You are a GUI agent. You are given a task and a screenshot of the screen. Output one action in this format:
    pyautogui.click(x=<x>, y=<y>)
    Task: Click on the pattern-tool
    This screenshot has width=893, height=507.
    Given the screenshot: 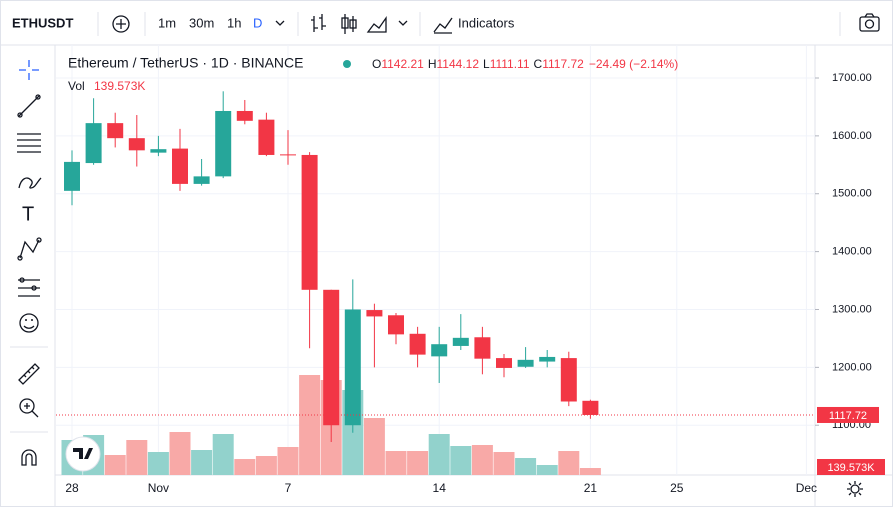 What is the action you would take?
    pyautogui.click(x=29, y=249)
    